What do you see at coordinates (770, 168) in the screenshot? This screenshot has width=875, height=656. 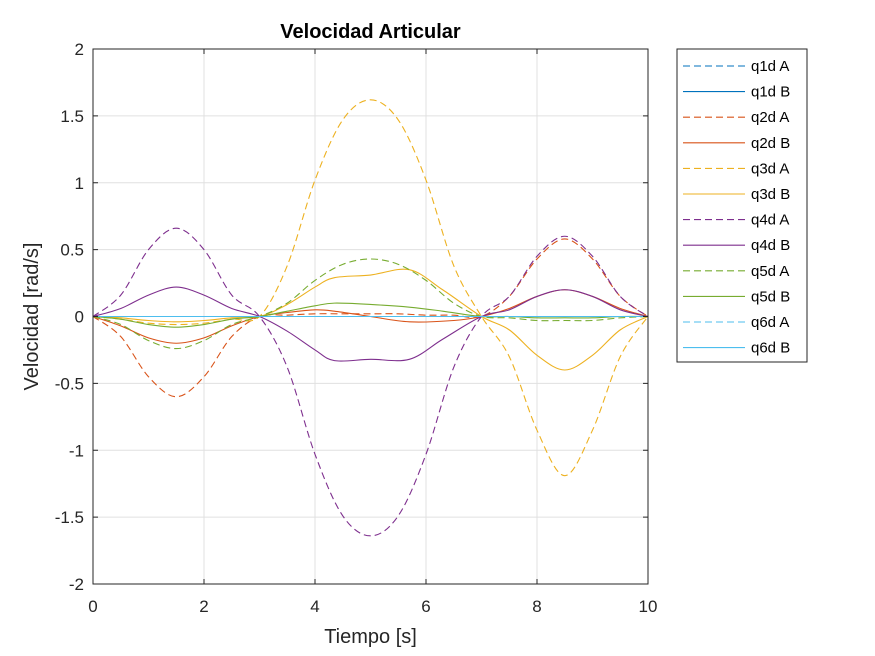 I see `legend-label-q3d-a: q3d A` at bounding box center [770, 168].